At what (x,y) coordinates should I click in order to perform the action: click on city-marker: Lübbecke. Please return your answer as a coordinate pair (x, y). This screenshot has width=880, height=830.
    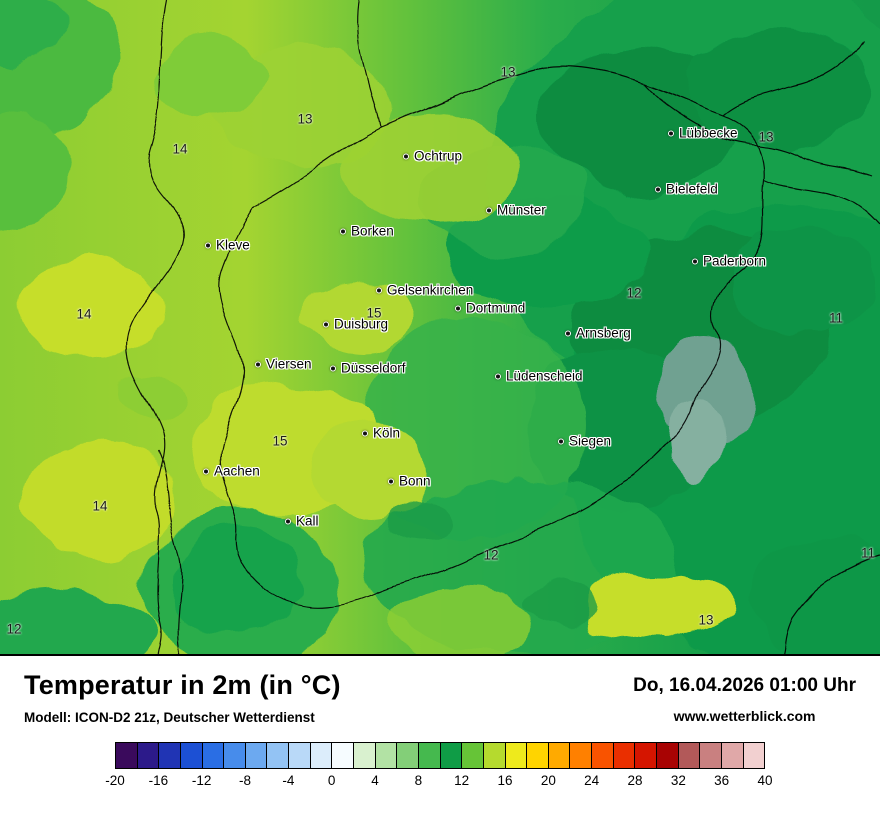
    Looking at the image, I should click on (703, 133).